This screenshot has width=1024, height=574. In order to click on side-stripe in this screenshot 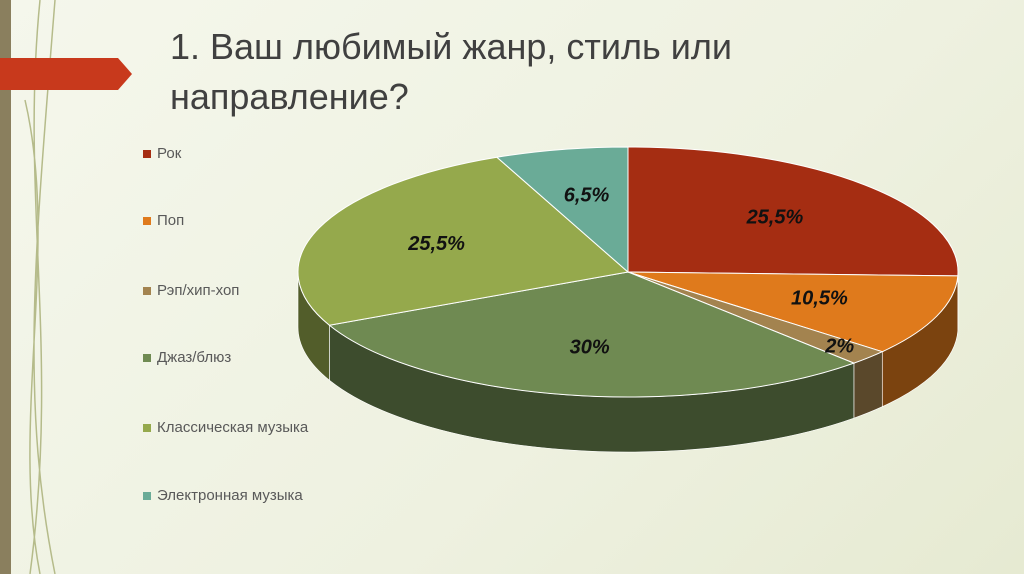, I will do `click(5, 287)`.